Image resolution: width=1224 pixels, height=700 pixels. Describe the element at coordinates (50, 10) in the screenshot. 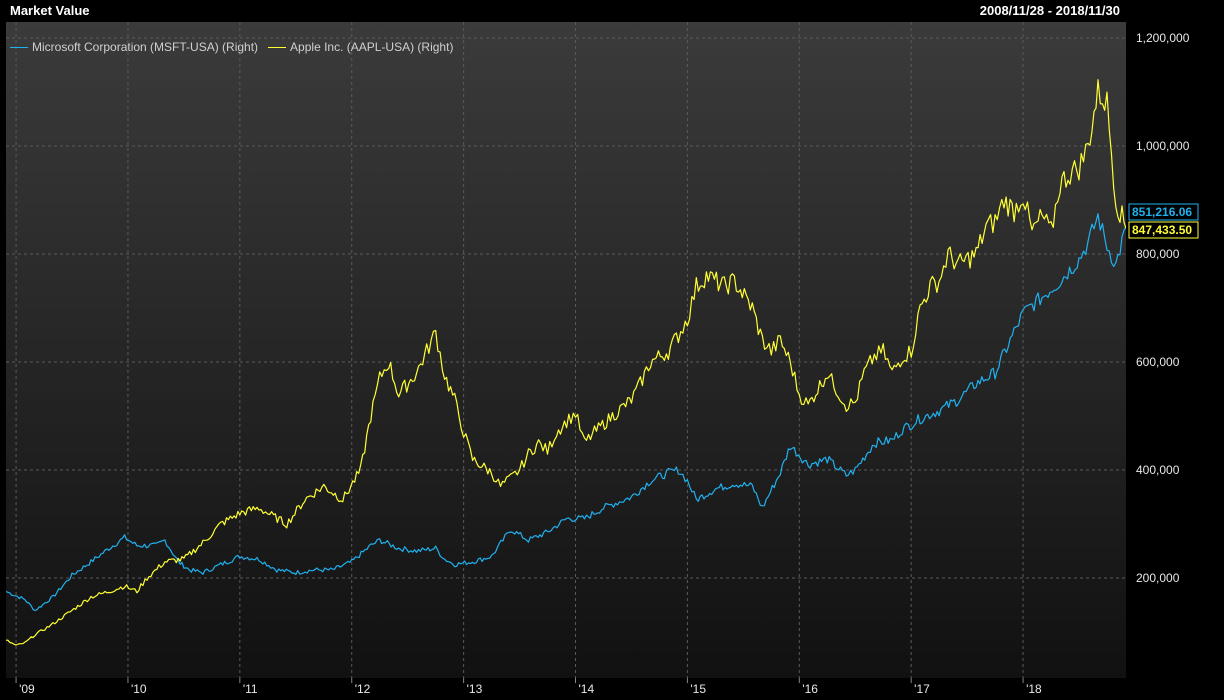

I see `chart-title: Market Value` at that location.